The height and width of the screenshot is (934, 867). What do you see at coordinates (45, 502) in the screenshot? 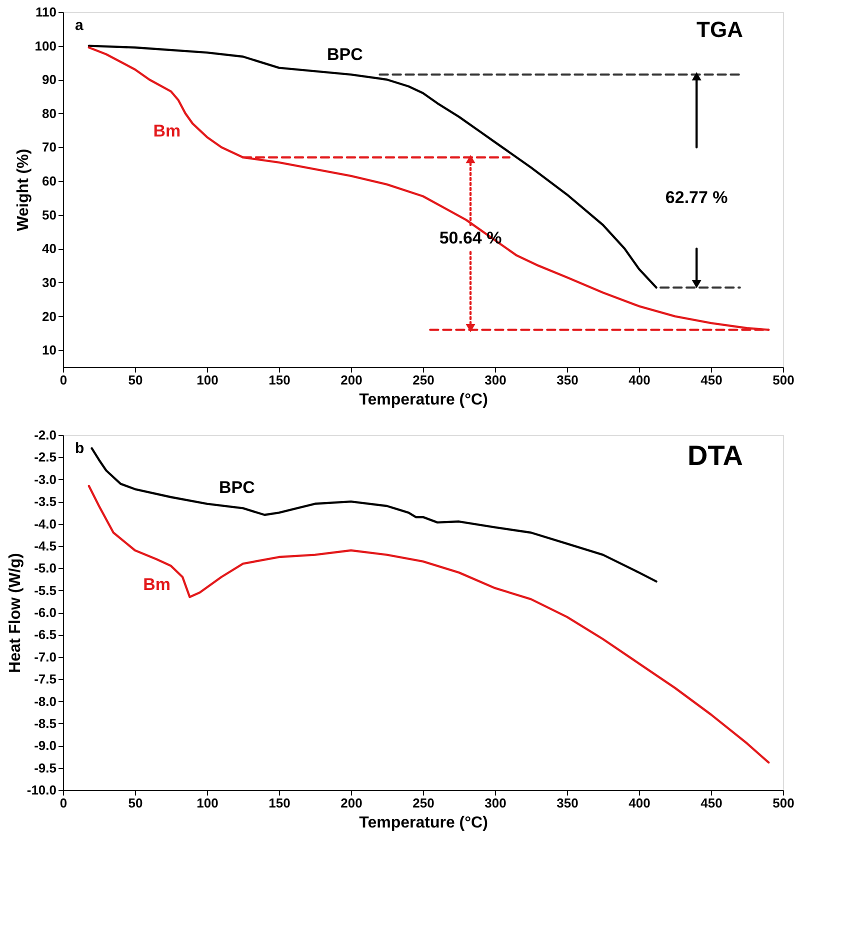
I see `y-tick-label: -3.5` at bounding box center [45, 502].